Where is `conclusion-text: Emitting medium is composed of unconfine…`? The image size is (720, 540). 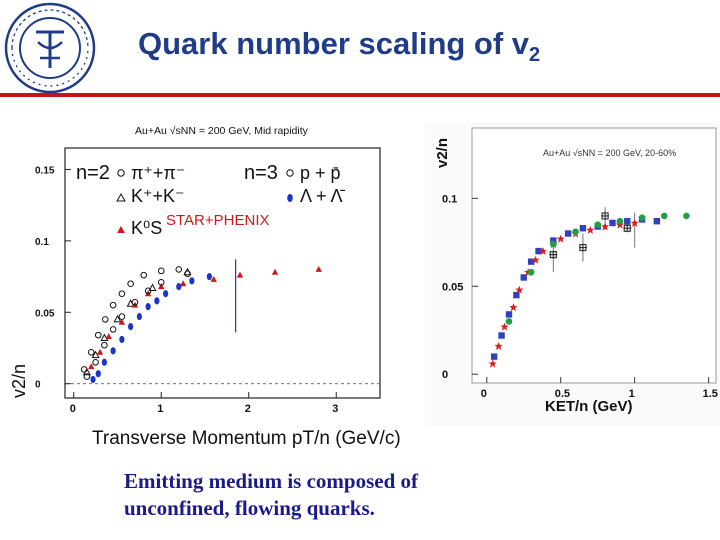
conclusion-text: Emitting medium is composed of unconfine… is located at coordinates (384, 495).